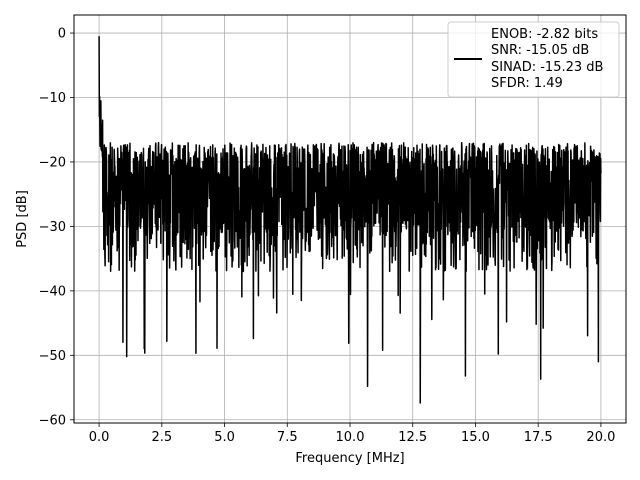 This screenshot has height=480, width=640. Describe the element at coordinates (349, 458) in the screenshot. I see `x-axis-label: Frequency [MHz]` at that location.